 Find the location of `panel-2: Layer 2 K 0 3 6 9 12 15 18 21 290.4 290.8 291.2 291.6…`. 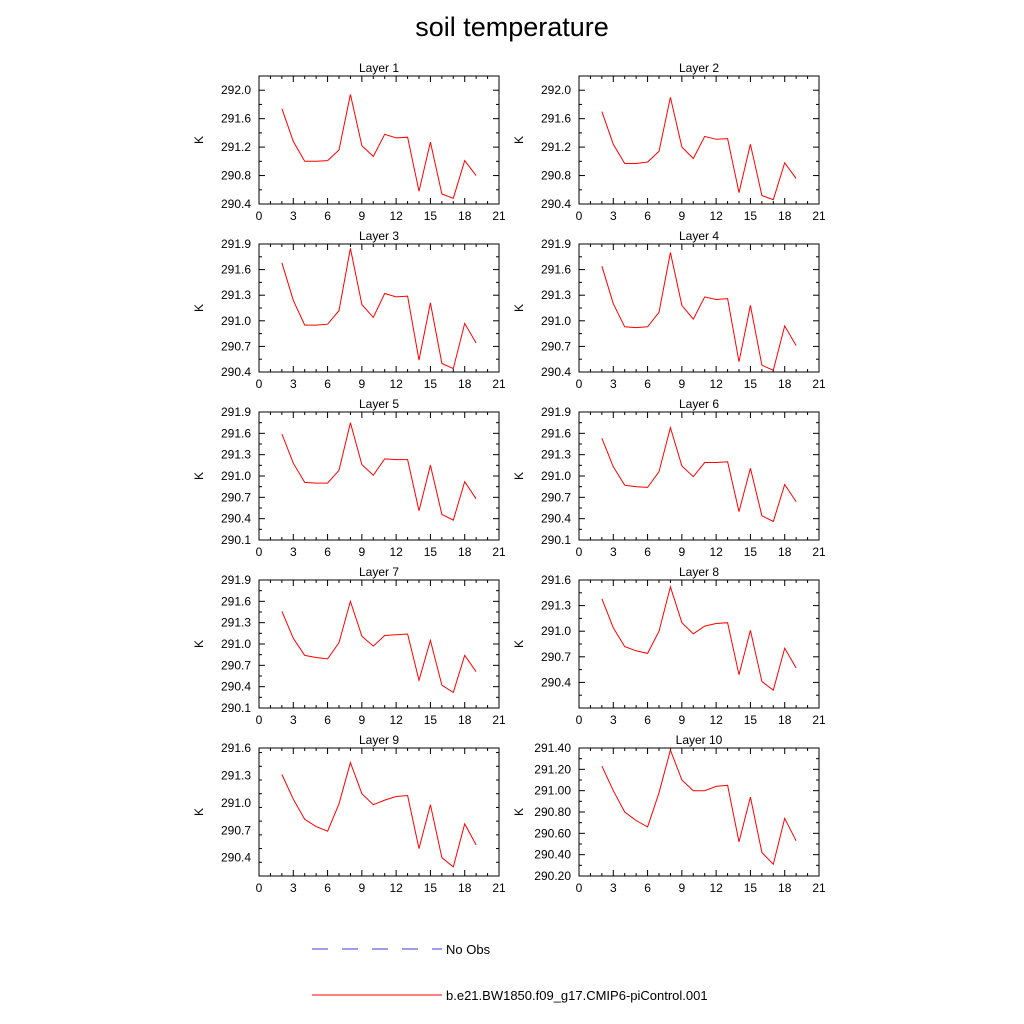

panel-2: Layer 2 K 0 3 6 9 12 15 18 21 290.4 290.8 291.2 291.6… is located at coordinates (669, 142).